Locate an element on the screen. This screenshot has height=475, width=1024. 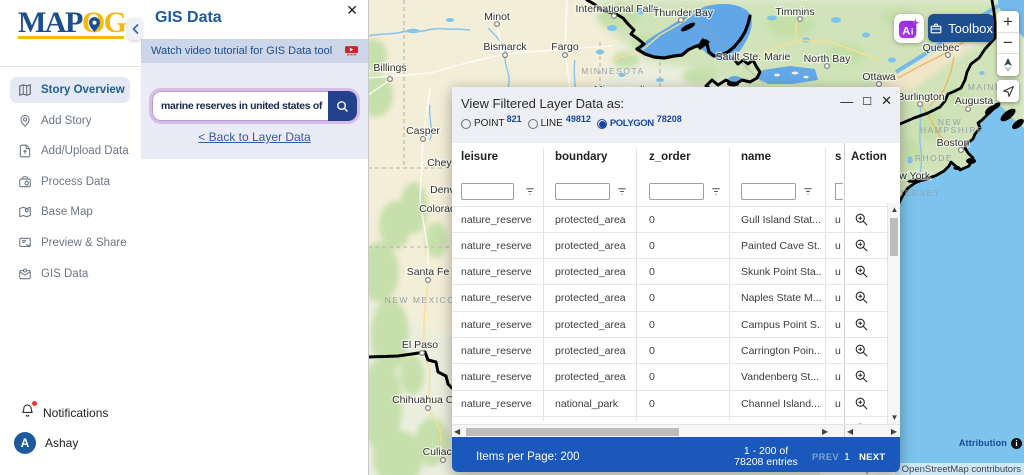
svg-text: MAINE is located at coordinates (985, 87).